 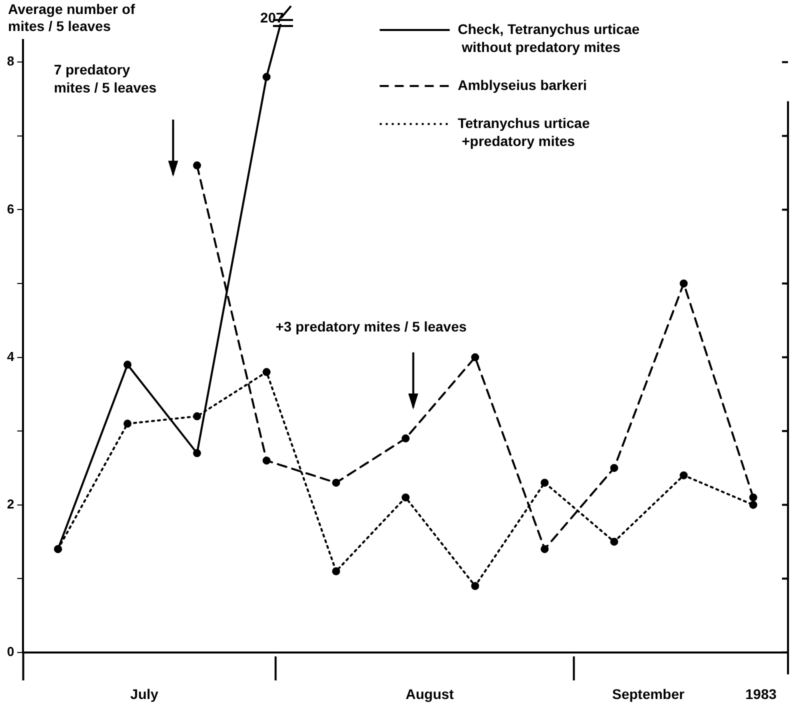 What do you see at coordinates (524, 131) in the screenshot?
I see `legend-label: Tetranychus urticae +predatory mites` at bounding box center [524, 131].